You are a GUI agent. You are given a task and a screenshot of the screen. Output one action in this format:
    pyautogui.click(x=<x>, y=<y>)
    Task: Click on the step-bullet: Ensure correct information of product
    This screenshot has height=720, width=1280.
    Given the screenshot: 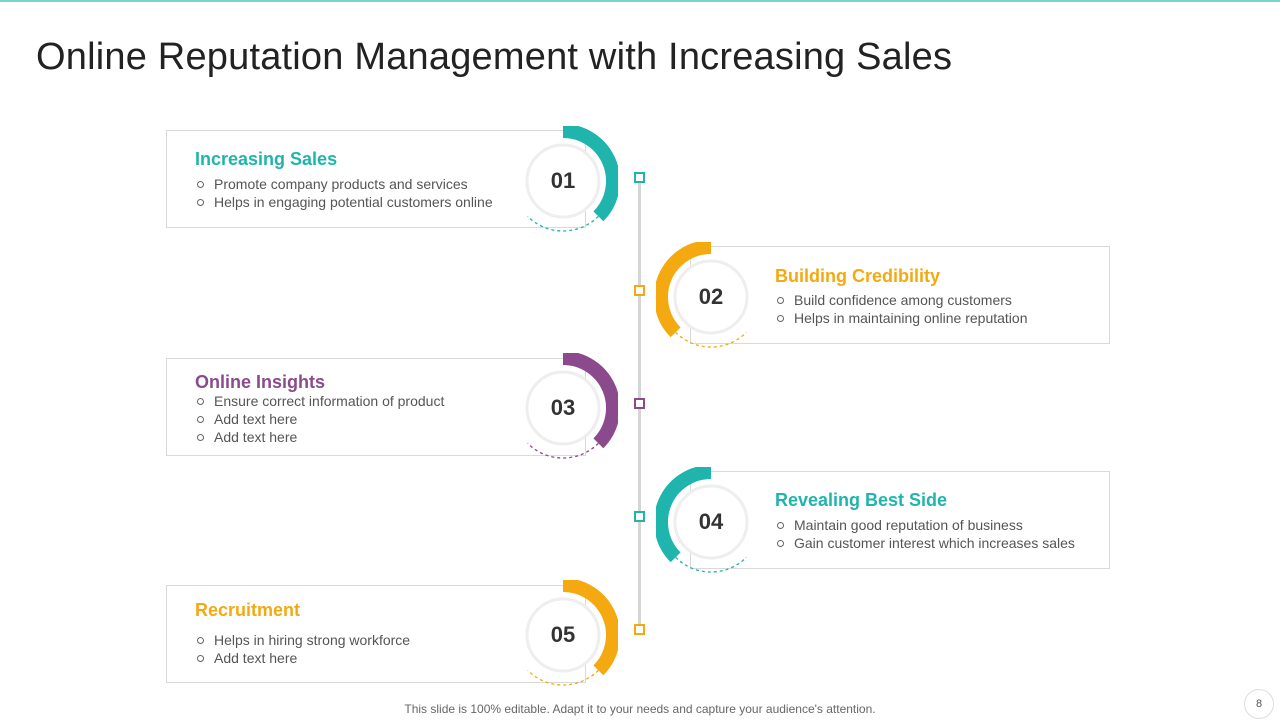 What is the action you would take?
    pyautogui.click(x=319, y=401)
    